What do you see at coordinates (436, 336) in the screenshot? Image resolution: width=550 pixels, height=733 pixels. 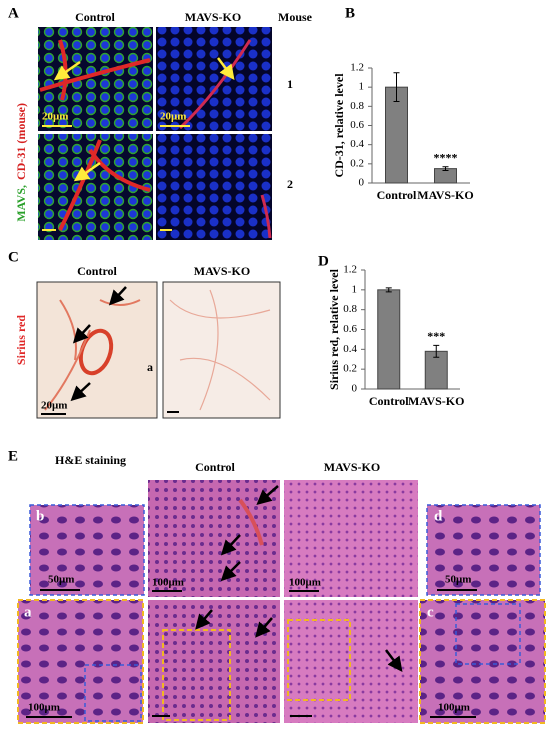 I see `significance: ***` at bounding box center [436, 336].